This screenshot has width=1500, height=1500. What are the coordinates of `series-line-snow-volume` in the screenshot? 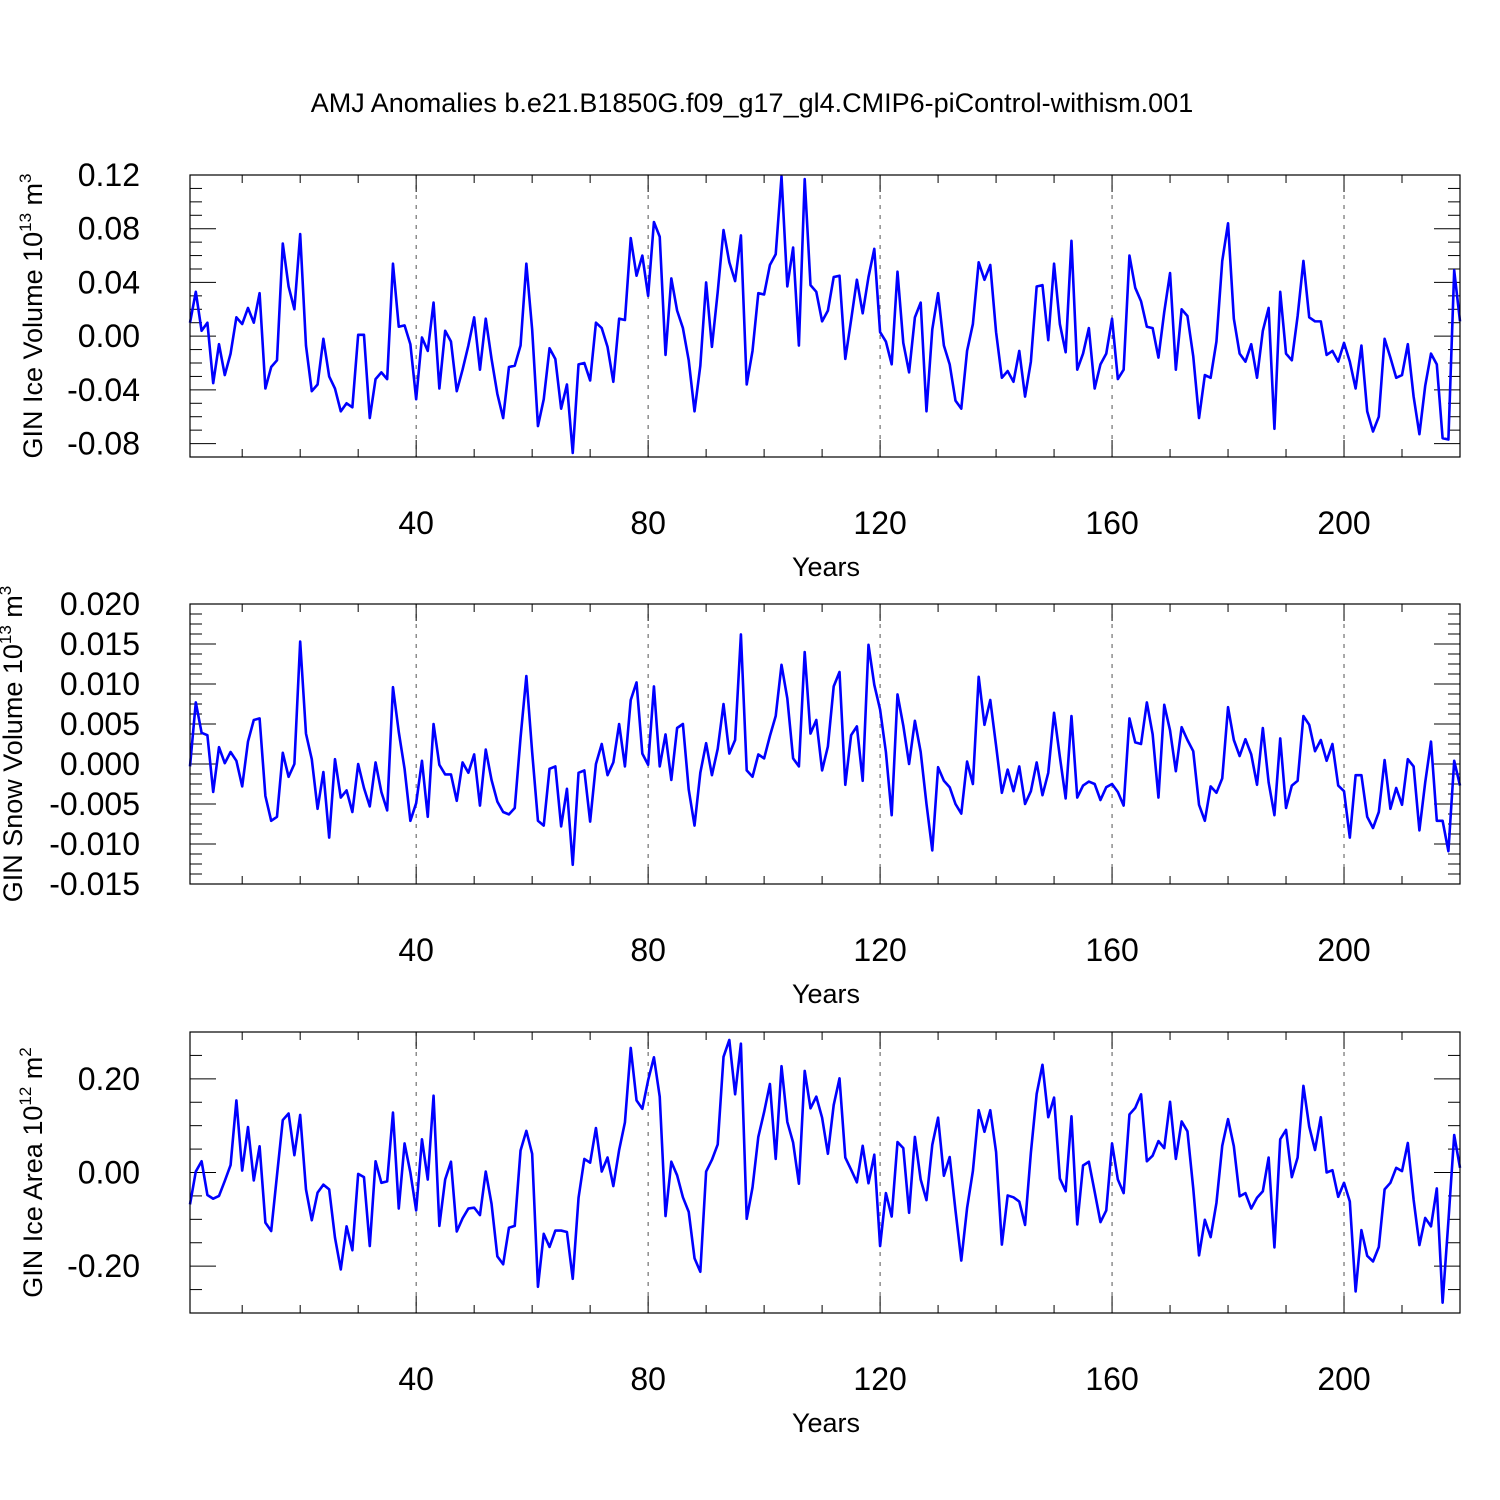 It's located at (825, 750).